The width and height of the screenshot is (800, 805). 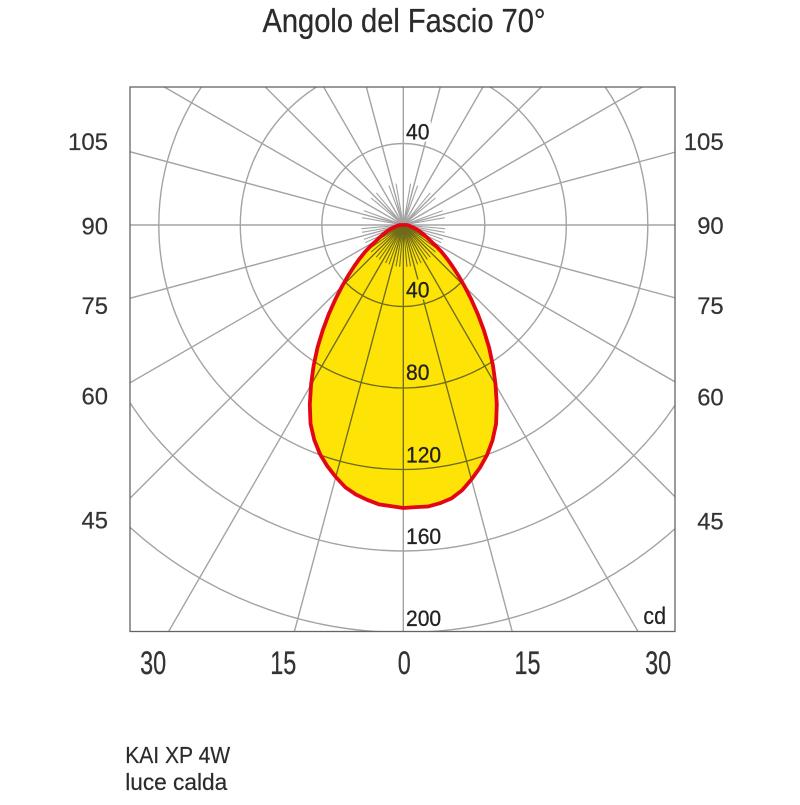 I want to click on svg-text: cd, so click(x=654, y=616).